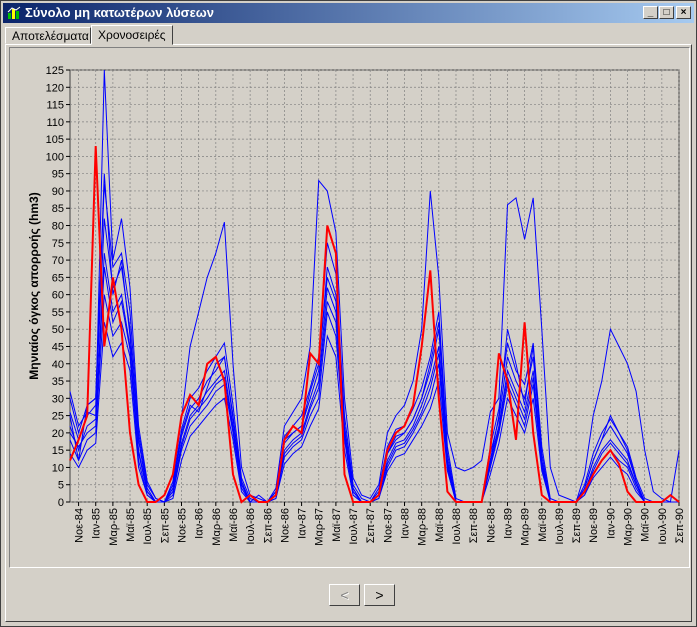 This screenshot has width=697, height=627. What do you see at coordinates (97, 523) in the screenshot?
I see `x-tick-label: Ιαν-85` at bounding box center [97, 523].